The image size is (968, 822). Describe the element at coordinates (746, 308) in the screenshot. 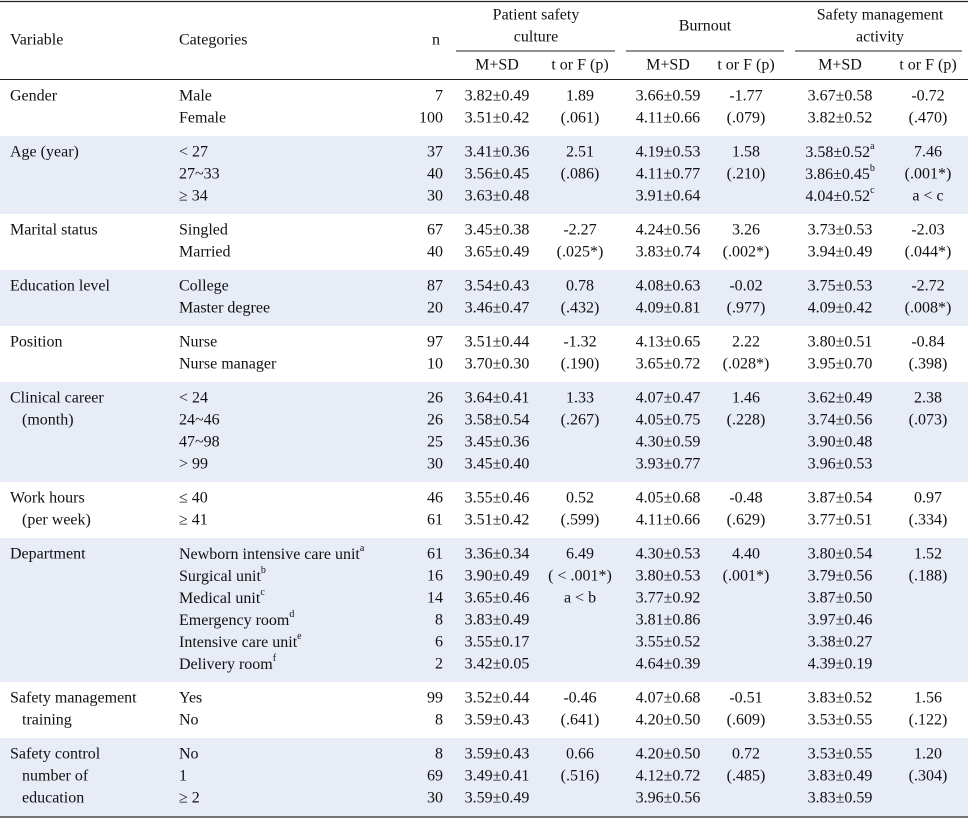

I see `cell: (.977)` at that location.